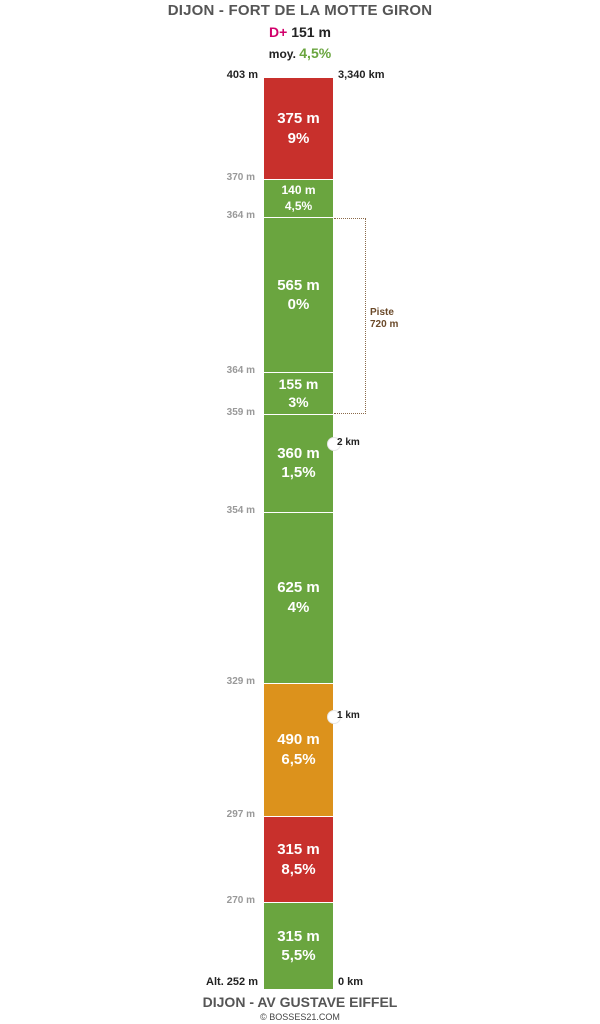 This screenshot has height=1024, width=600. I want to click on climb-segment: 315 m 8,5%, so click(298, 860).